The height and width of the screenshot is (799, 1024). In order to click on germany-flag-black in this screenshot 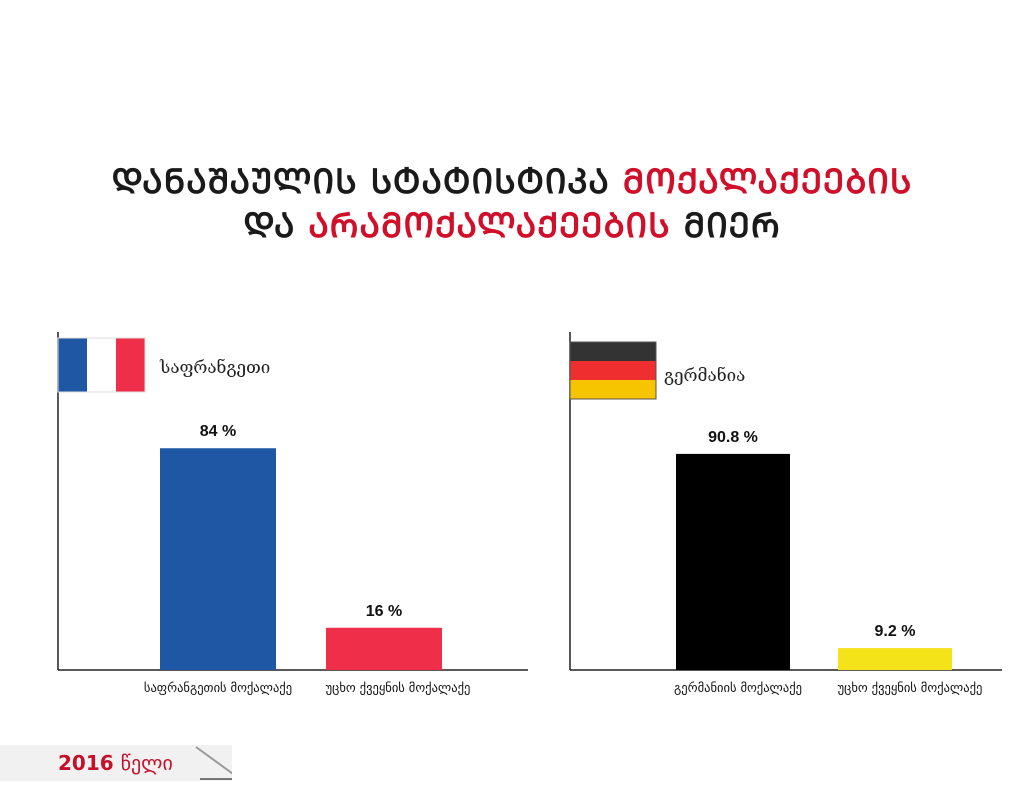, I will do `click(613, 351)`.